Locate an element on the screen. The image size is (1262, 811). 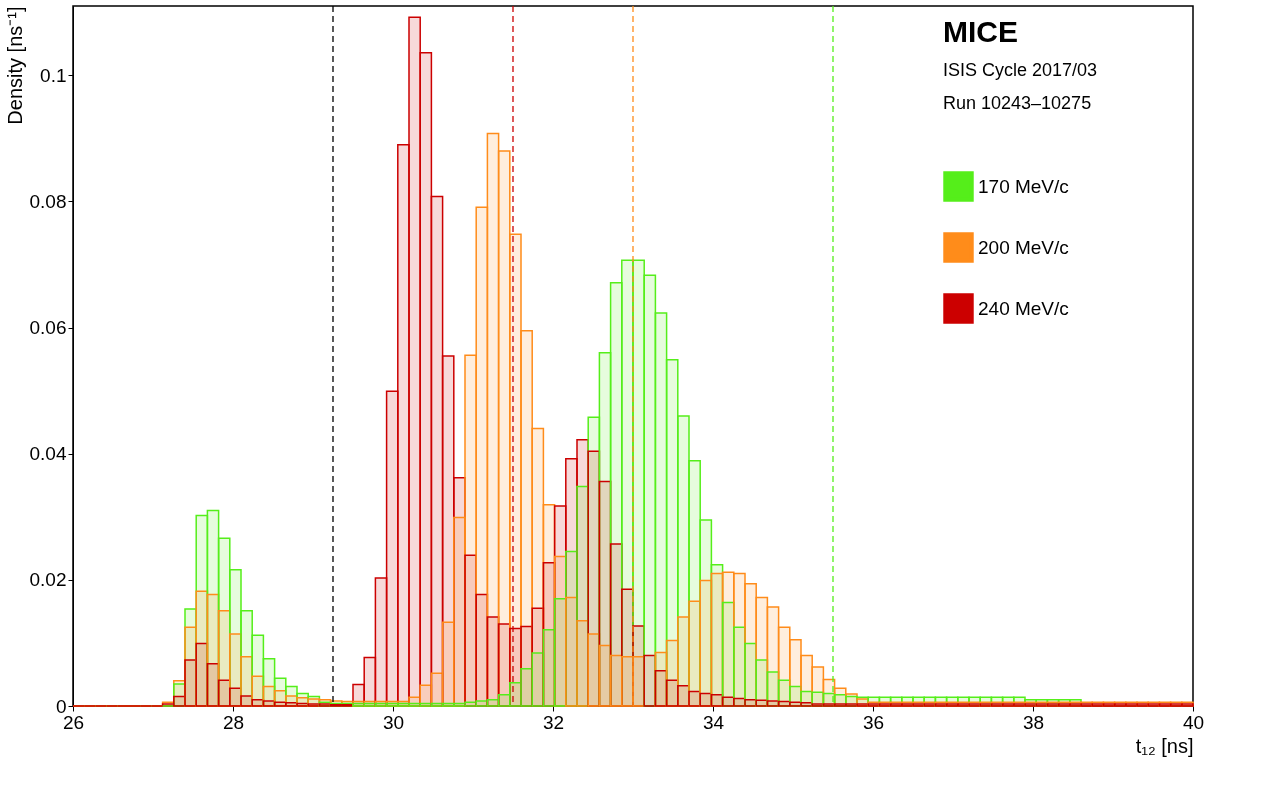
x-tick-label: 30 is located at coordinates (393, 722).